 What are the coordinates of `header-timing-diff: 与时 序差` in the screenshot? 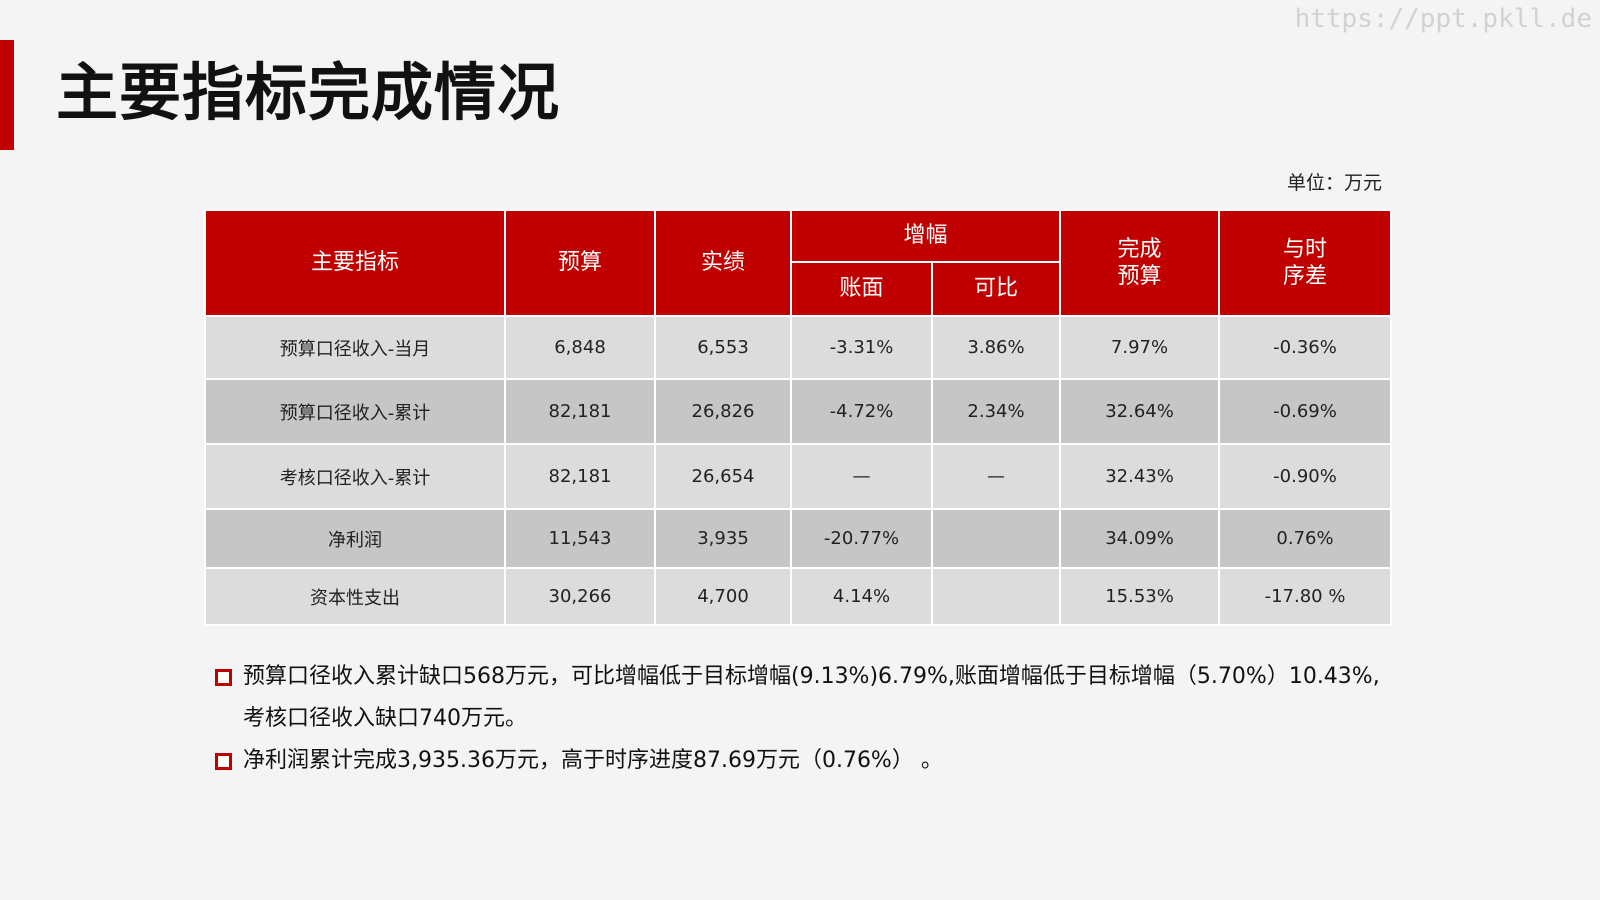 It's located at (1305, 263).